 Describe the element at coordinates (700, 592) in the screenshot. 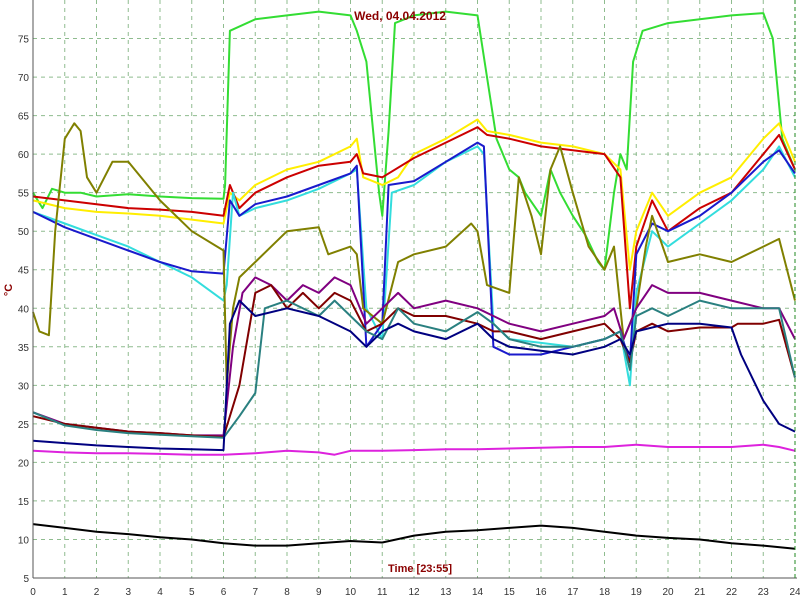

I see `x-tick-label: 21` at that location.